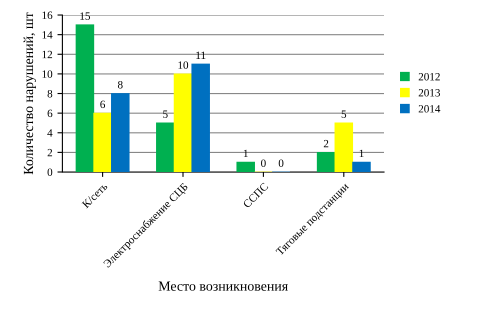 The width and height of the screenshot is (480, 334). Describe the element at coordinates (103, 104) in the screenshot. I see `data-label: 6` at that location.